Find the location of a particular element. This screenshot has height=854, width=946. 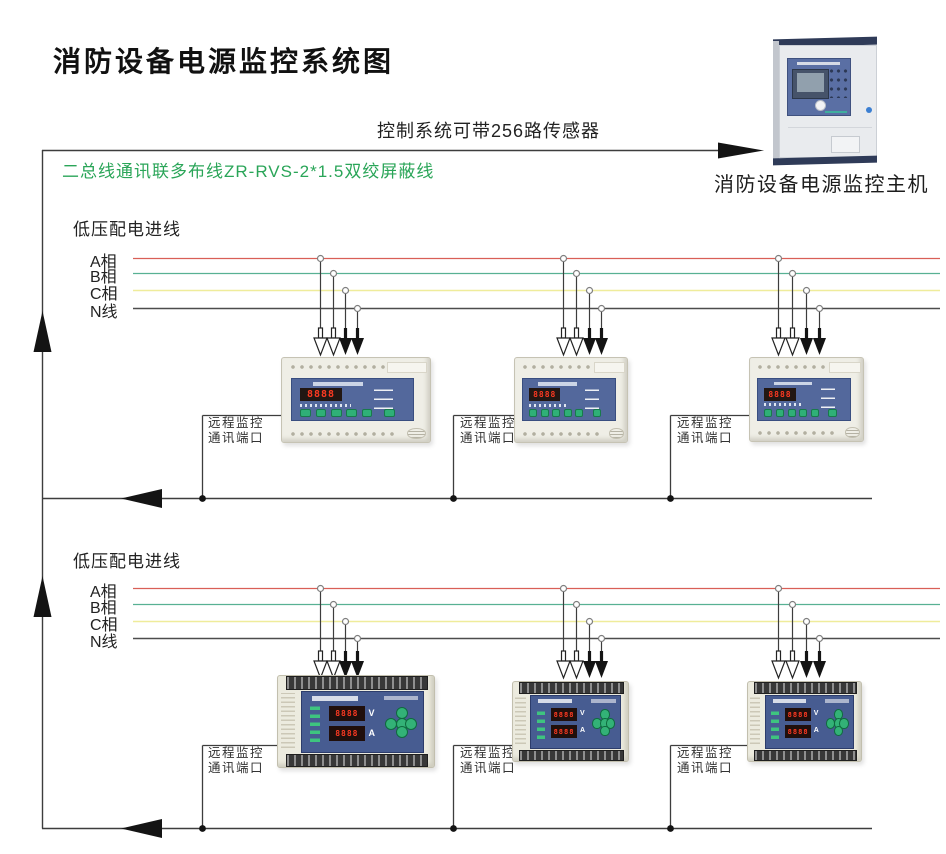

host-unit-label: 消防设备电源监控主机 is located at coordinates (821, 185).